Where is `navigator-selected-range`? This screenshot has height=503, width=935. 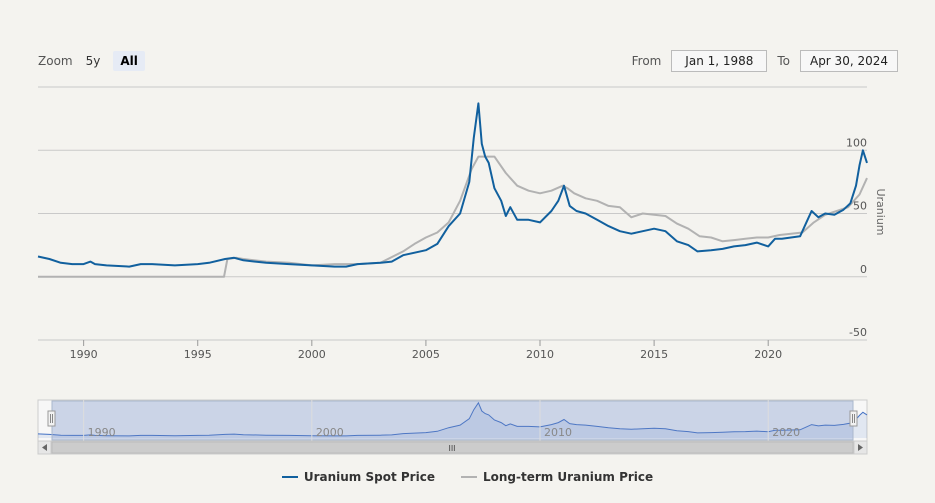
navigator-selected-range is located at coordinates (452, 420).